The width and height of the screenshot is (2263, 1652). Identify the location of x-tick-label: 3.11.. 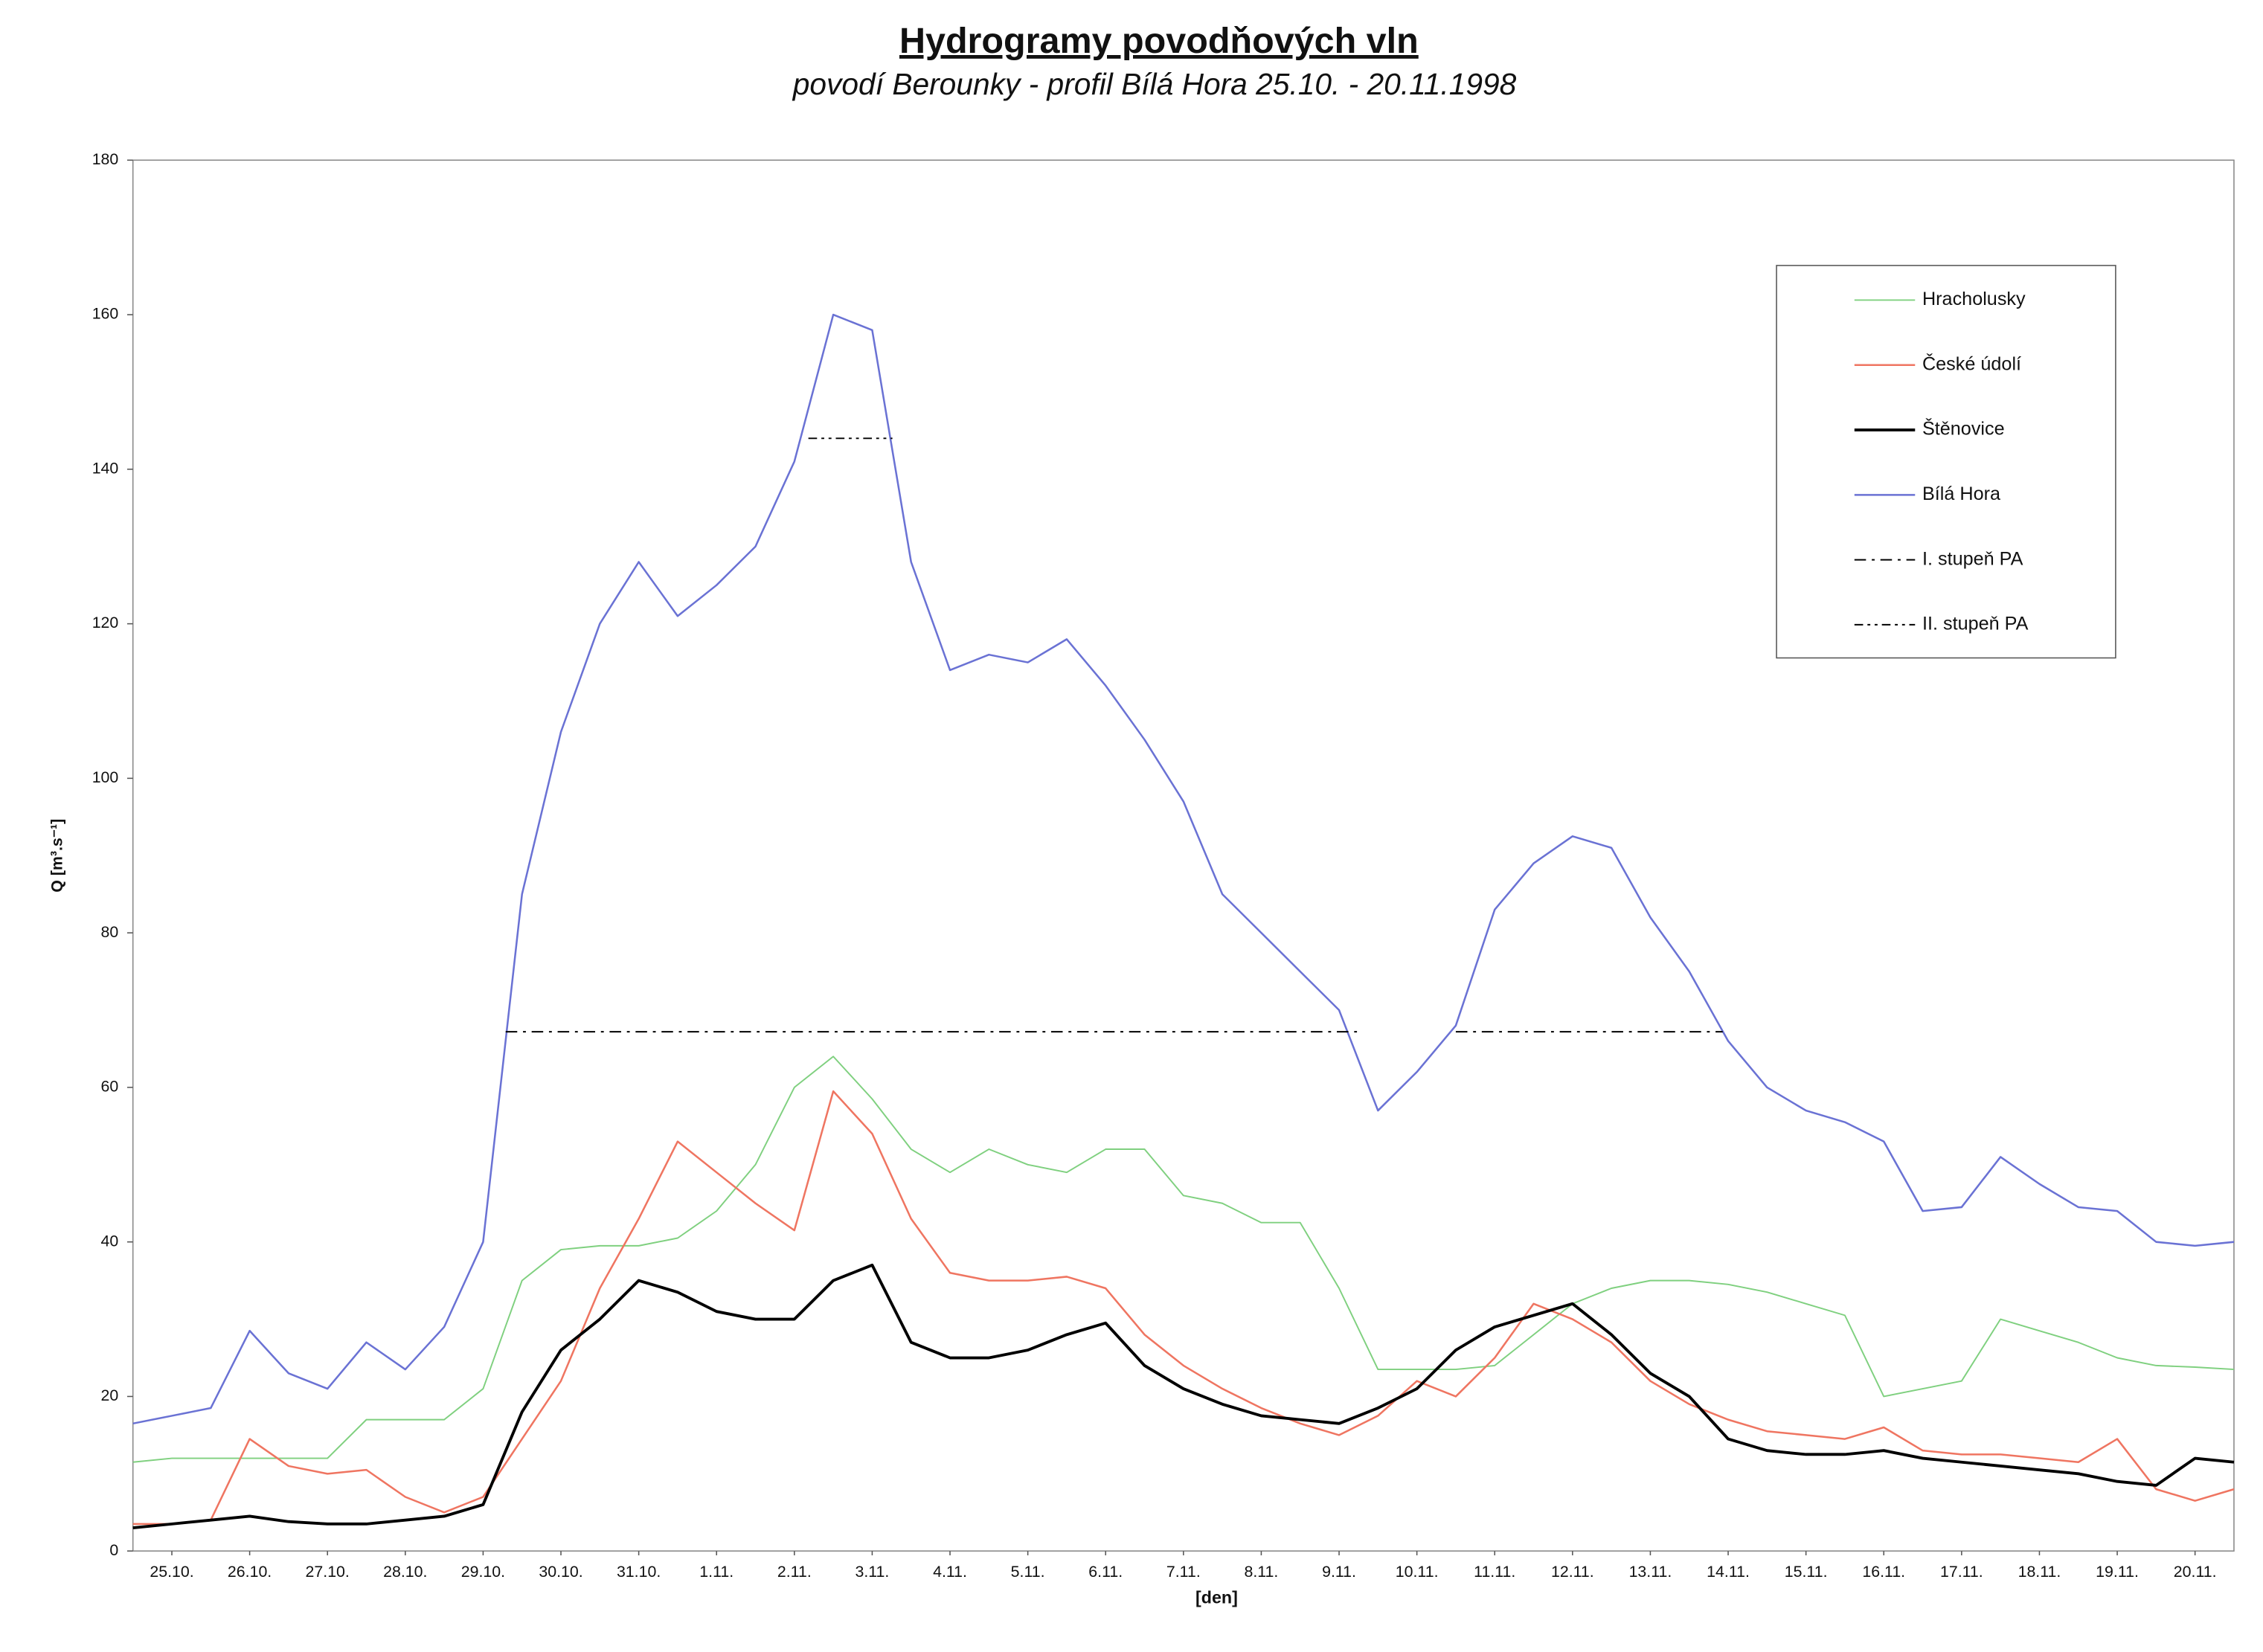
(872, 1572).